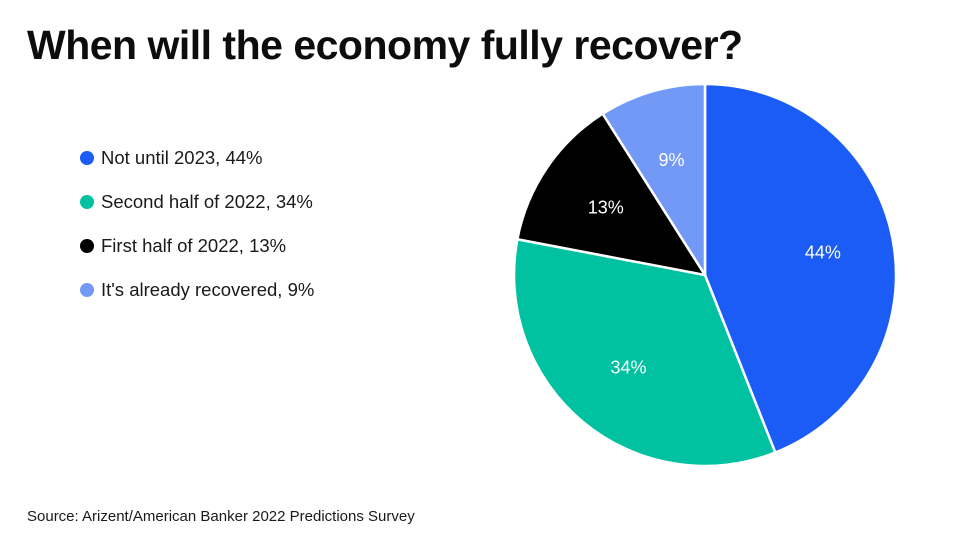 The width and height of the screenshot is (978, 550). I want to click on legend-swatch-already-recovered, so click(87, 290).